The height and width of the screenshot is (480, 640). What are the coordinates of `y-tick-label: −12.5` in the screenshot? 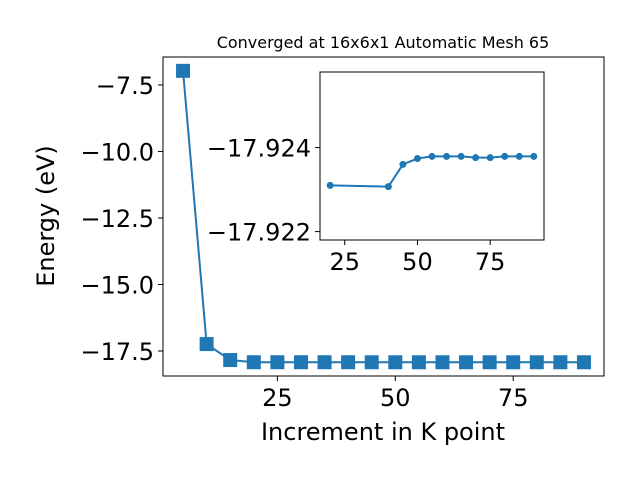 It's located at (117, 219).